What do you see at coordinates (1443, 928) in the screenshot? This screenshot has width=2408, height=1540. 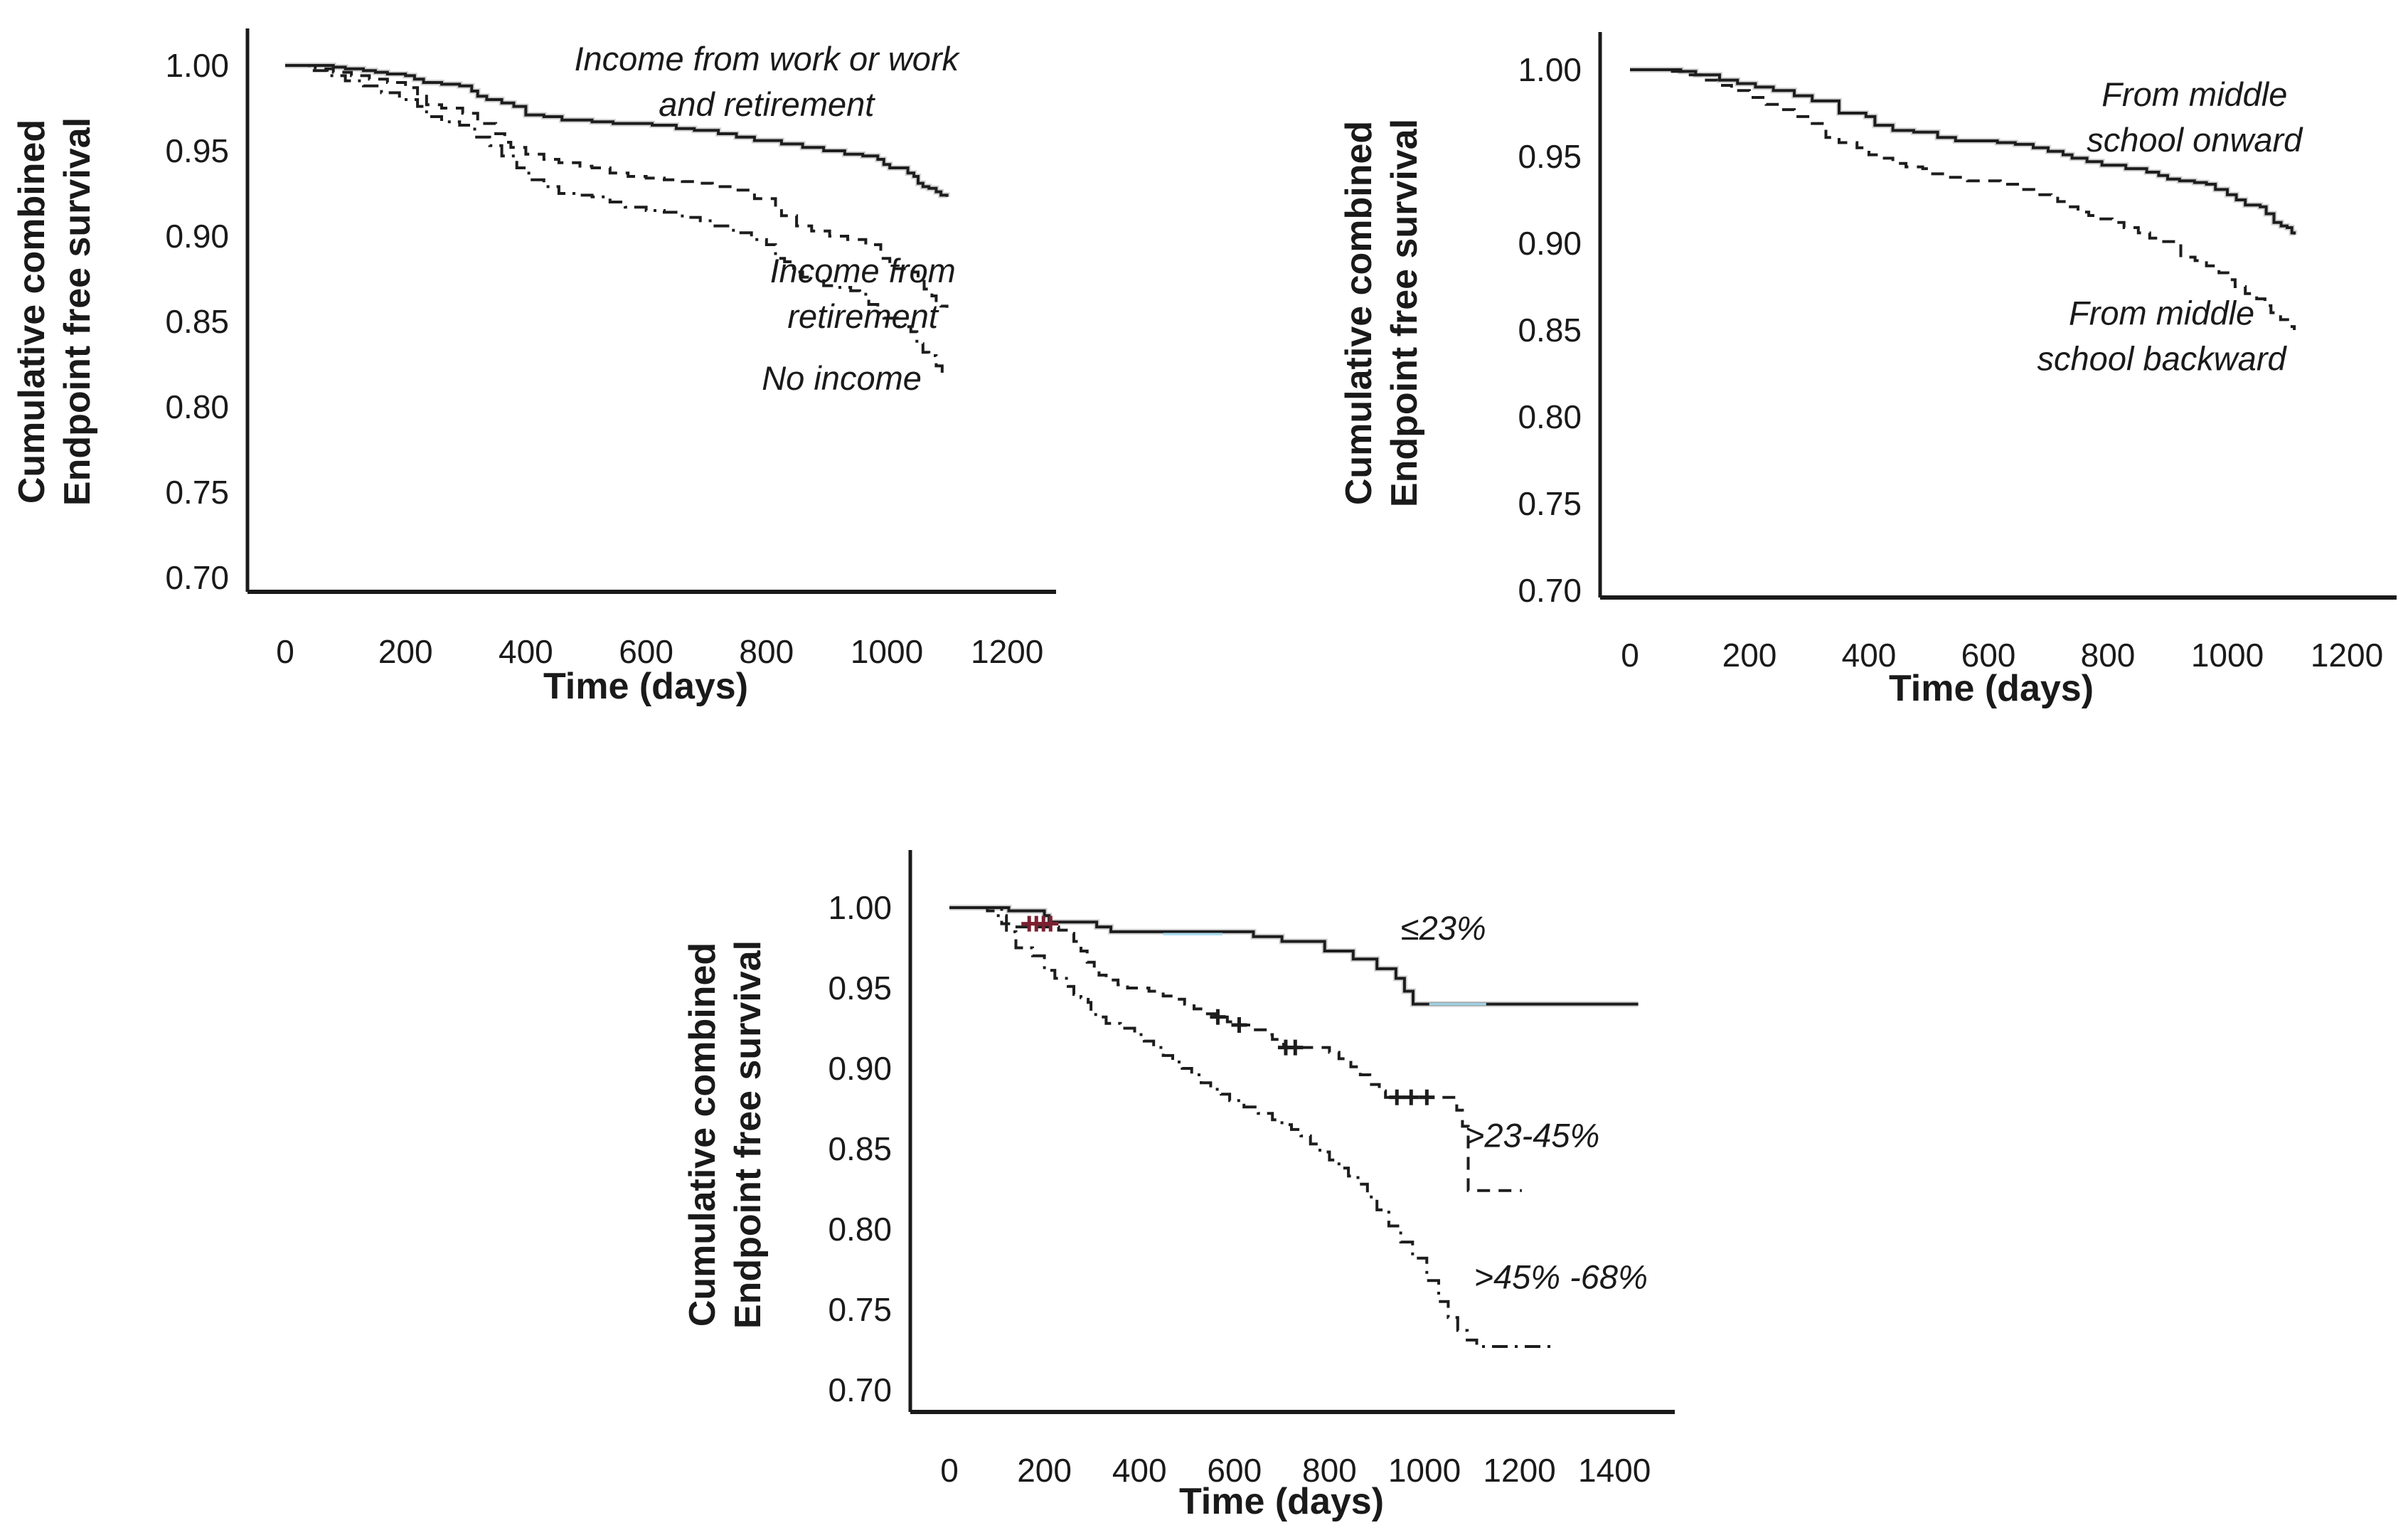 I see `curve-label: ≤23%` at bounding box center [1443, 928].